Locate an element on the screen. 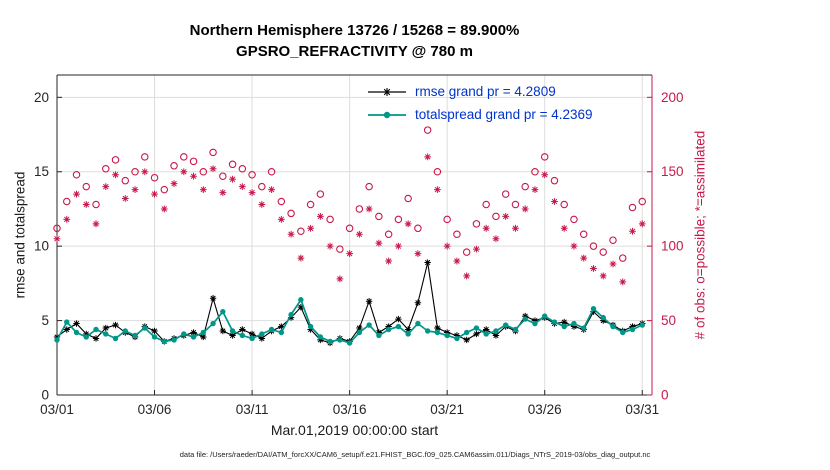  legend-totalspread-marker-icon is located at coordinates (387, 114).